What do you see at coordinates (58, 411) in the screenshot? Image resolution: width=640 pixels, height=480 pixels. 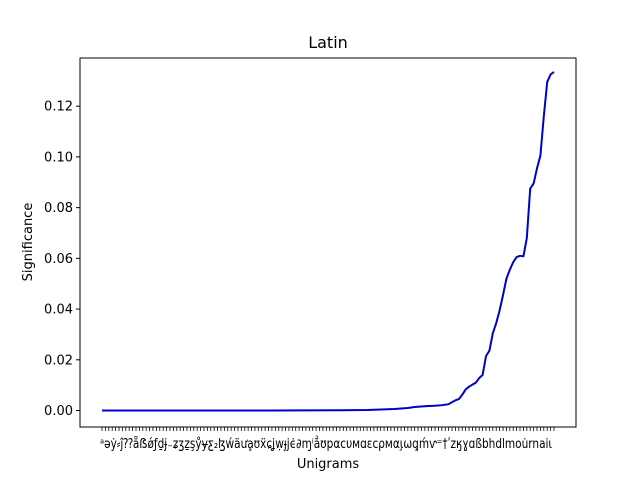 I see `y-tick-label: 0.00` at bounding box center [58, 411].